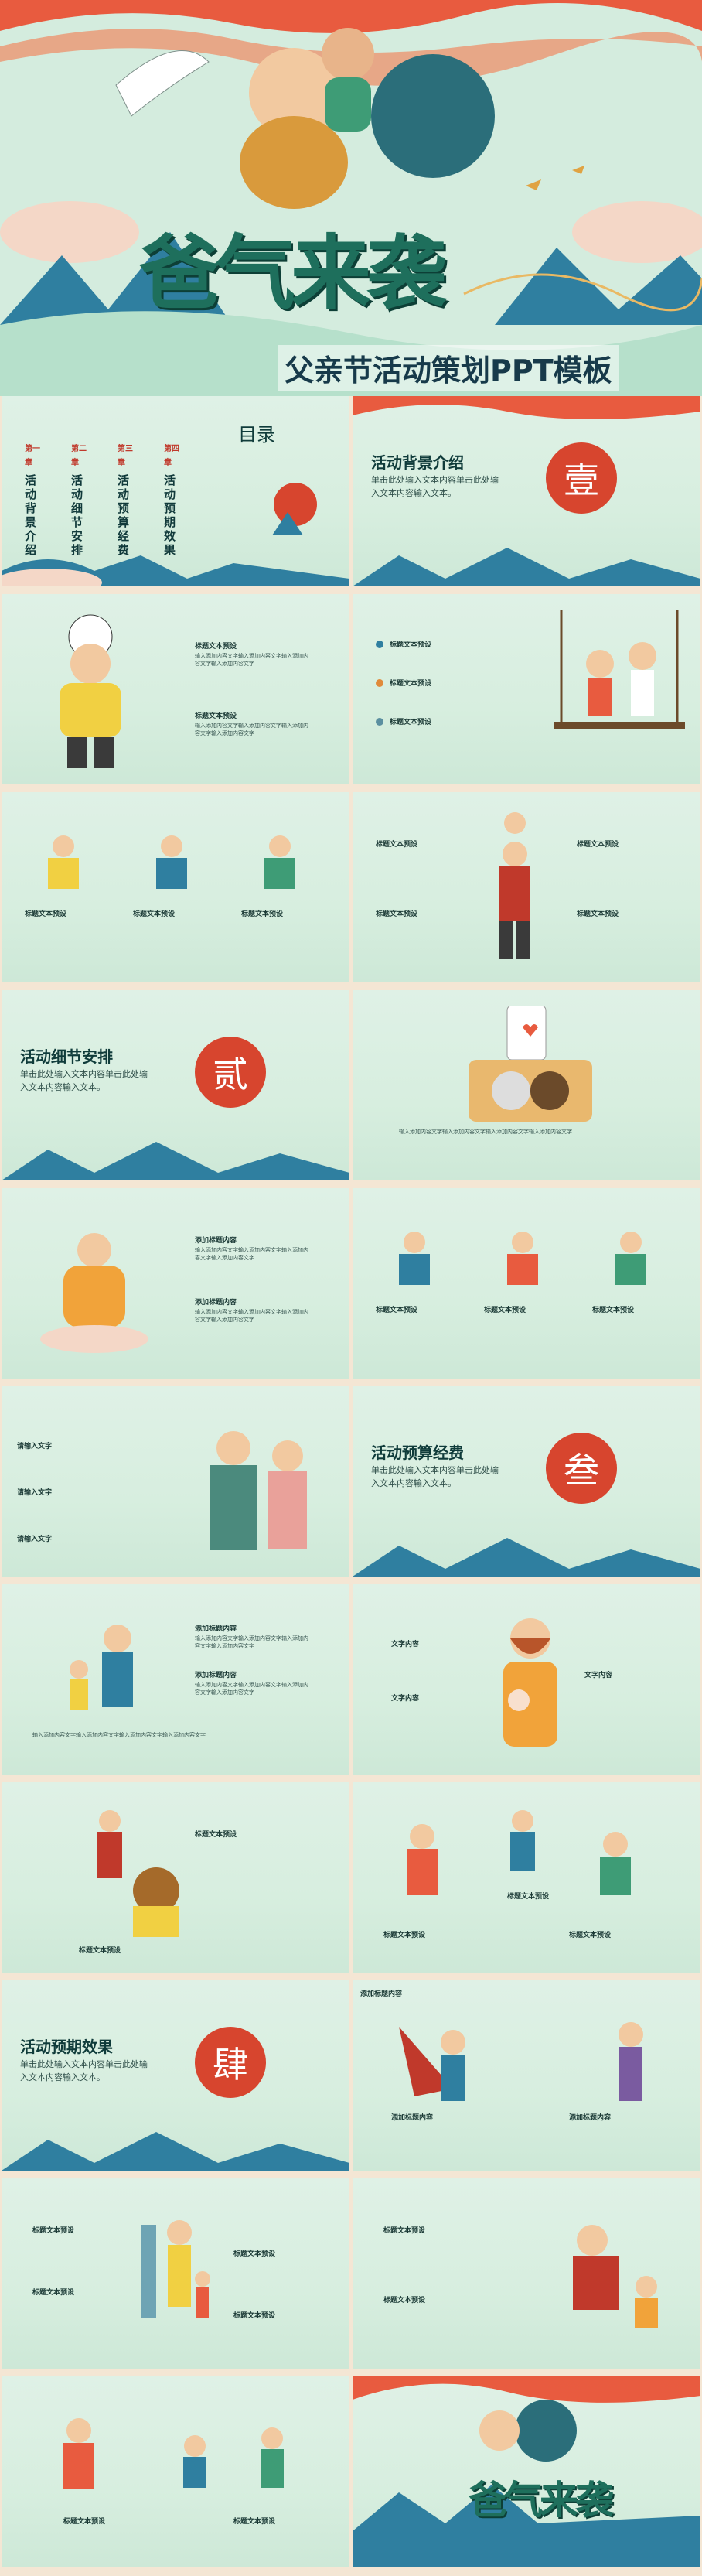 The image size is (702, 2576). Describe the element at coordinates (379, 722) in the screenshot. I see `bullet-icon` at that location.